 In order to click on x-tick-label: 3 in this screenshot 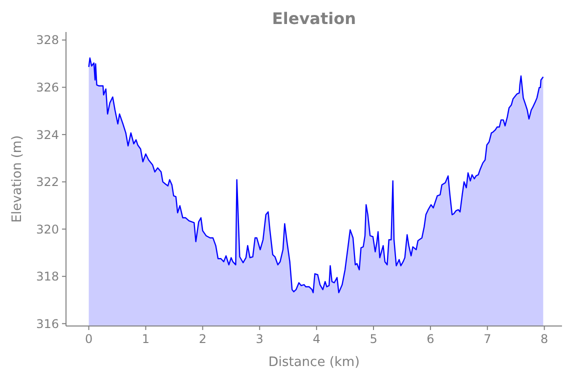, I will do `click(260, 339)`.